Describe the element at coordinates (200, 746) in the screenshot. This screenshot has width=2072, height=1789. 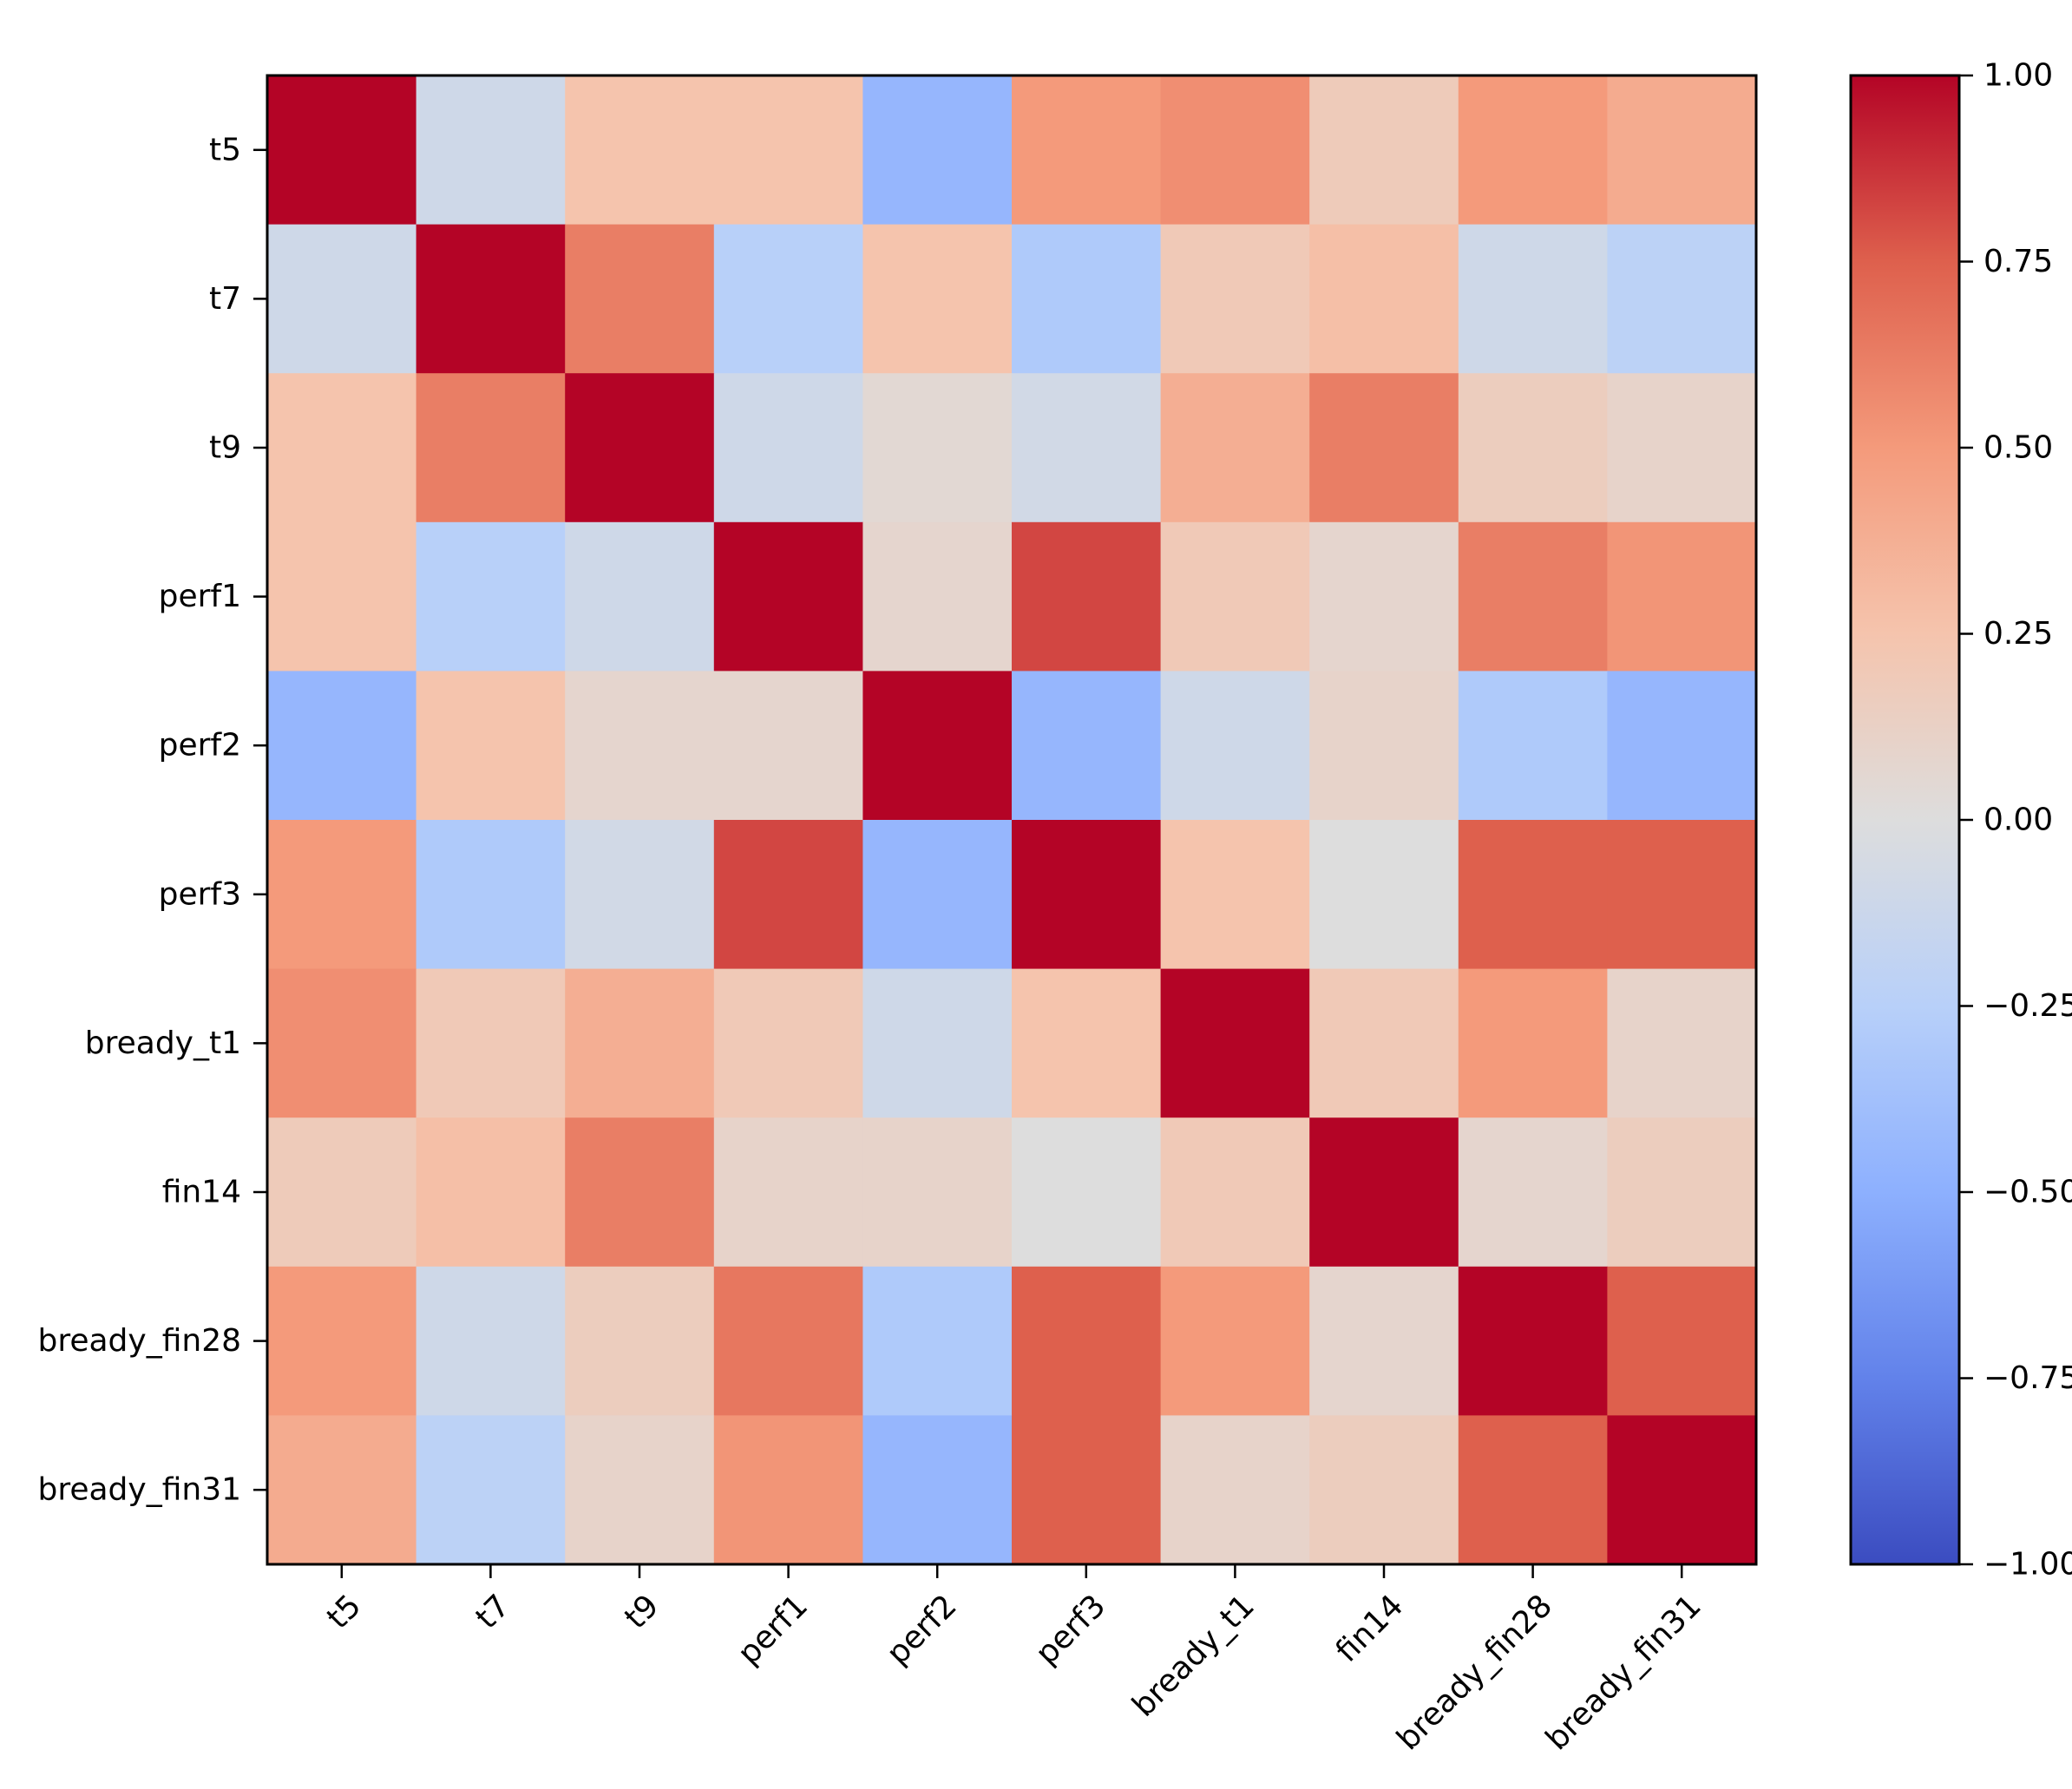
I see `y-tick-label-perf2: perf2` at that location.